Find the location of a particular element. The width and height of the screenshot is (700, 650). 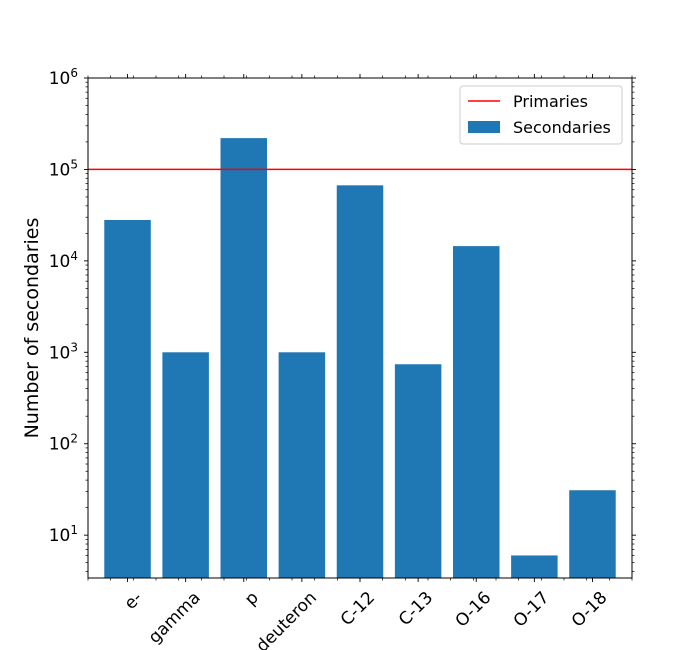

legend: Primaries Secondaries is located at coordinates (541, 115).